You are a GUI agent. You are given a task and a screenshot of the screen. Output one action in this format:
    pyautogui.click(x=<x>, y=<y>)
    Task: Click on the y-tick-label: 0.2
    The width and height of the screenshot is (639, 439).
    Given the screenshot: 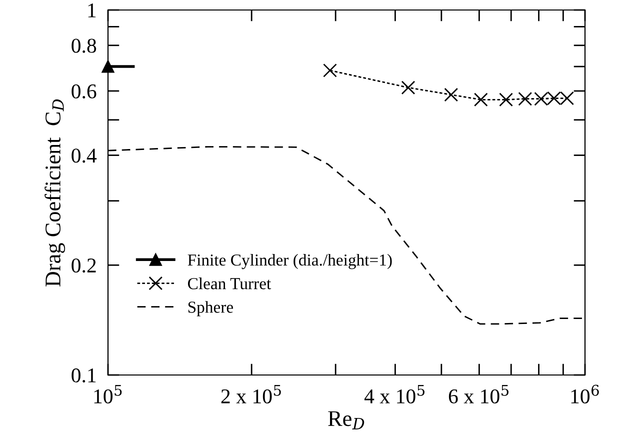 What is the action you would take?
    pyautogui.click(x=84, y=265)
    